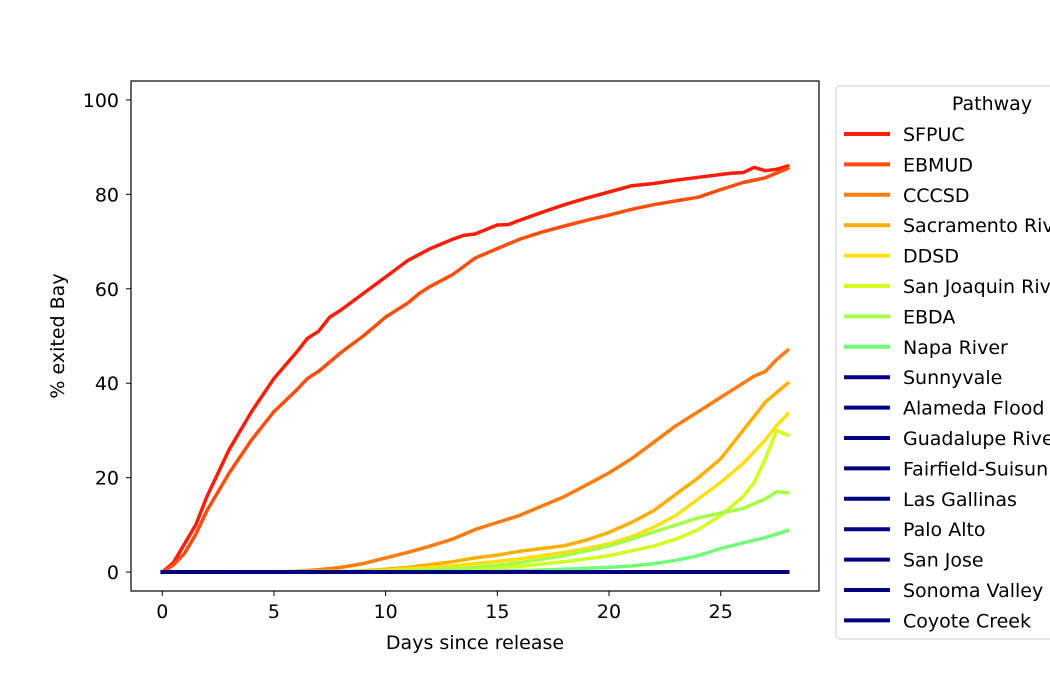  What do you see at coordinates (967, 621) in the screenshot?
I see `legend-label: Coyote Creek` at bounding box center [967, 621].